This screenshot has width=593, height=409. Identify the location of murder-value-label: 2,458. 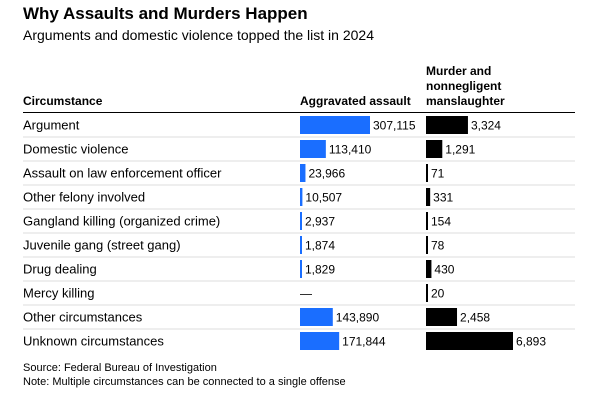
(475, 318).